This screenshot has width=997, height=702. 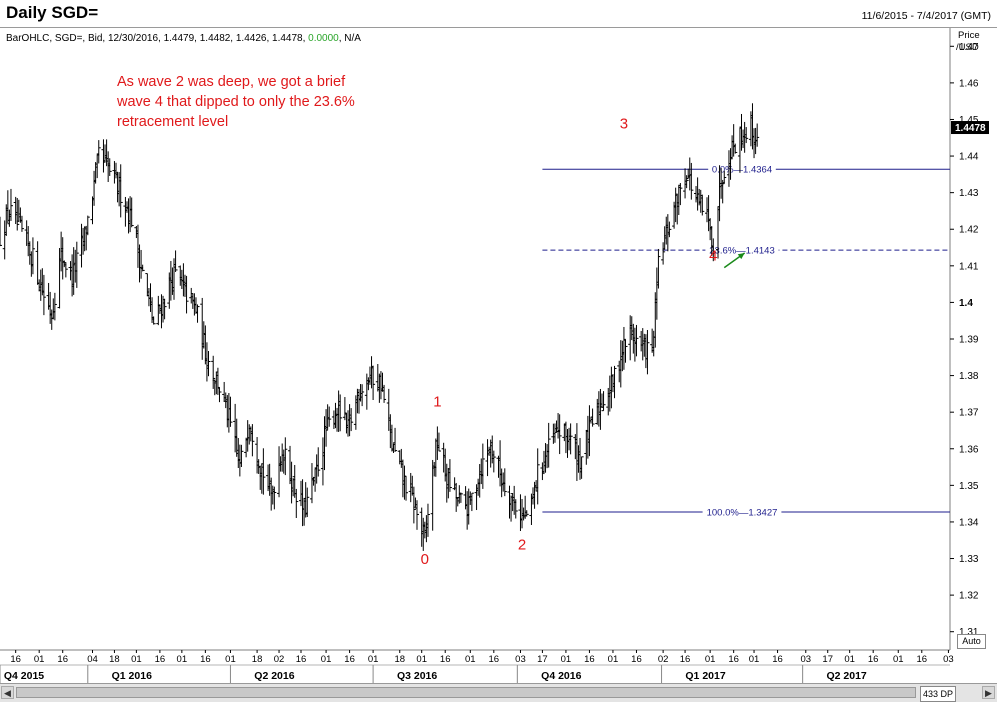 What do you see at coordinates (734, 260) in the screenshot?
I see `annotation-arrow` at bounding box center [734, 260].